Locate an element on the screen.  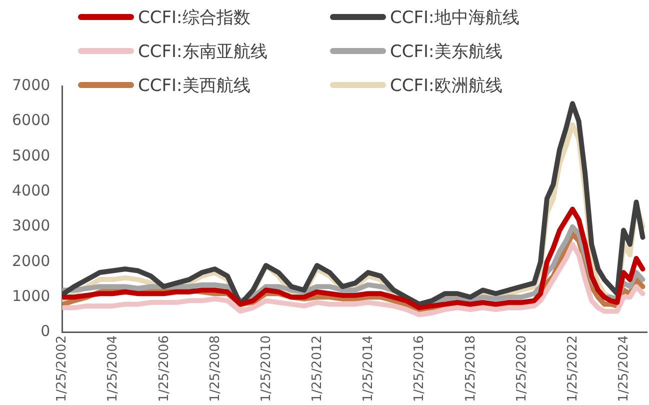
y-tick-label: 1000 is located at coordinates (31, 296).